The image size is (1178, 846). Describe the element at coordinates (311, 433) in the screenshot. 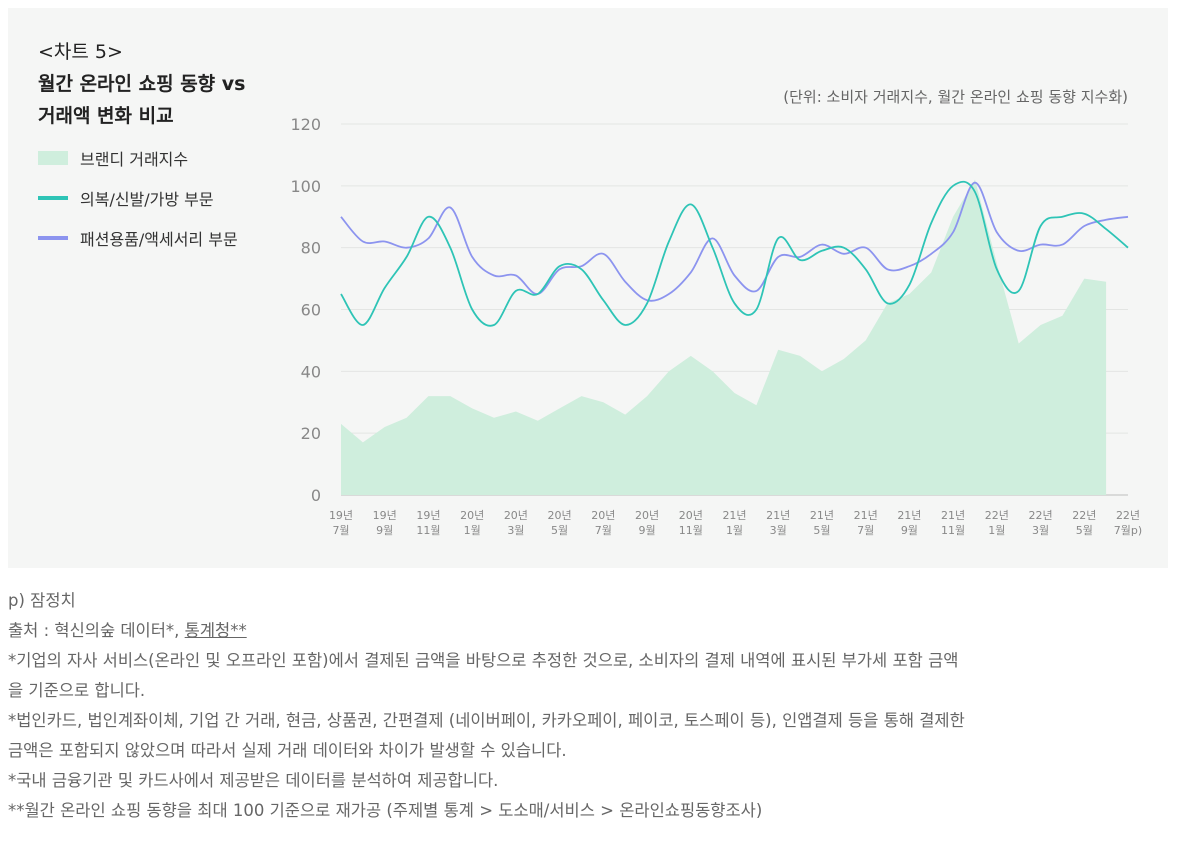

I see `y-tick-label: 20` at that location.